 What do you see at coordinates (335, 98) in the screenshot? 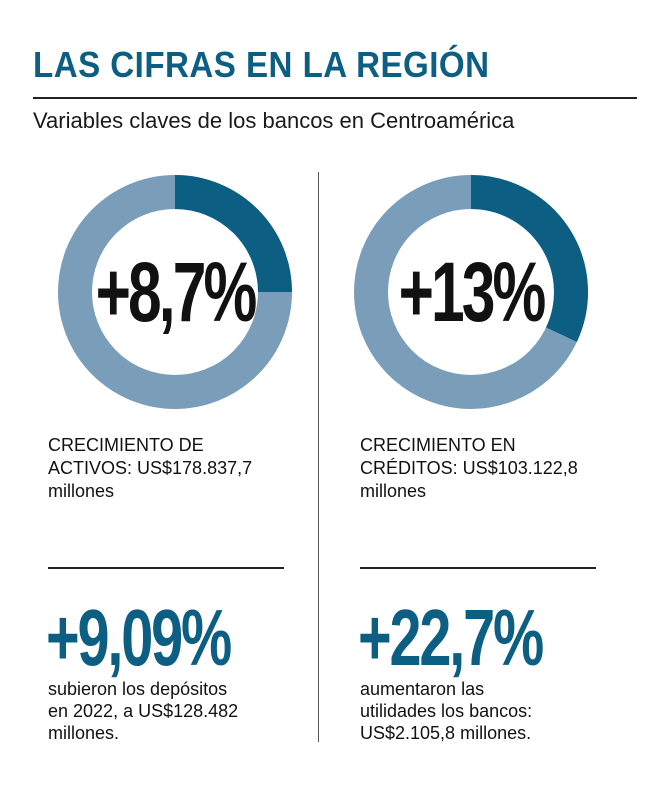
I see `title-divider` at bounding box center [335, 98].